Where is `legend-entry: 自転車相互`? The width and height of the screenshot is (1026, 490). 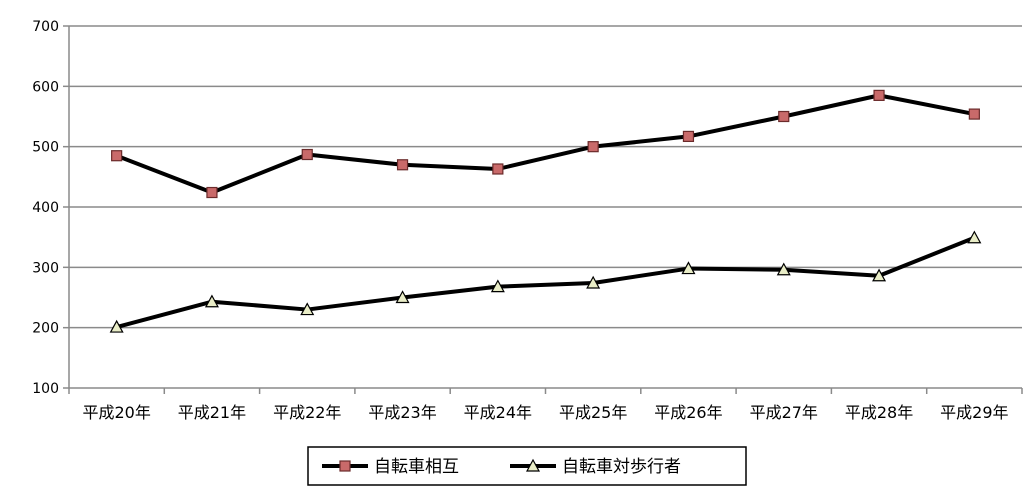 legend-entry: 自転車相互 is located at coordinates (390, 467).